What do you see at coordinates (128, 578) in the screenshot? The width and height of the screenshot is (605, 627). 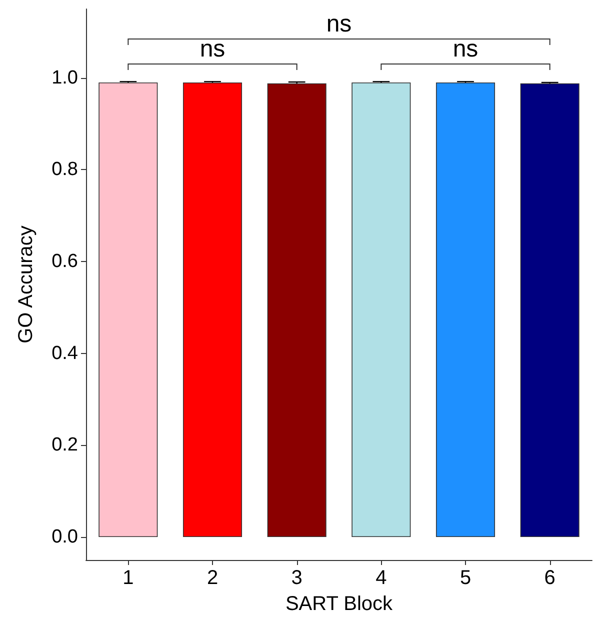 I see `x-tick-label: 1` at bounding box center [128, 578].